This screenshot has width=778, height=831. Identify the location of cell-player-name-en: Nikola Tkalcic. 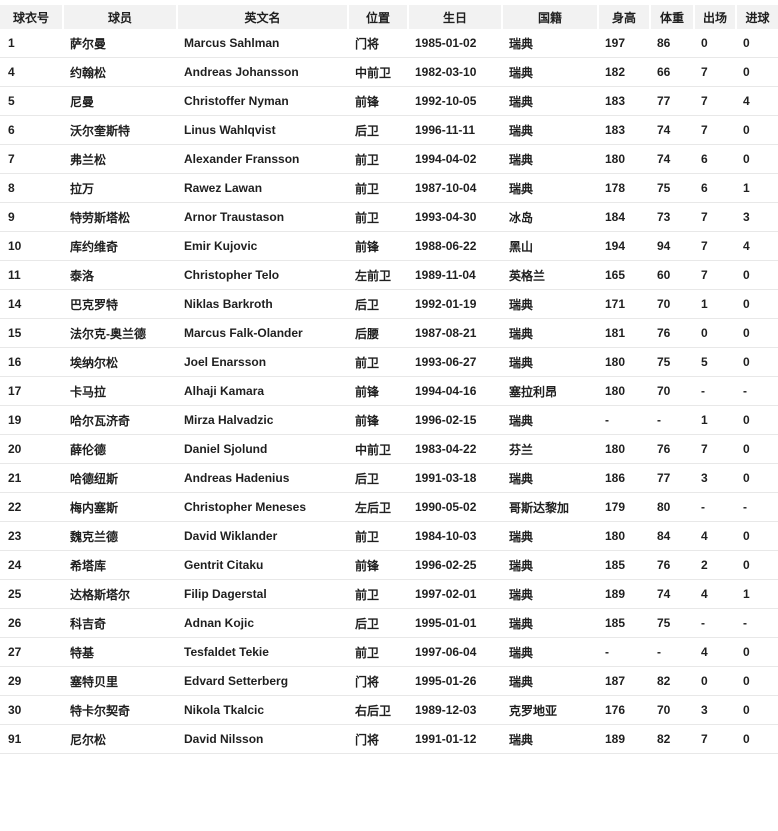
(261, 710).